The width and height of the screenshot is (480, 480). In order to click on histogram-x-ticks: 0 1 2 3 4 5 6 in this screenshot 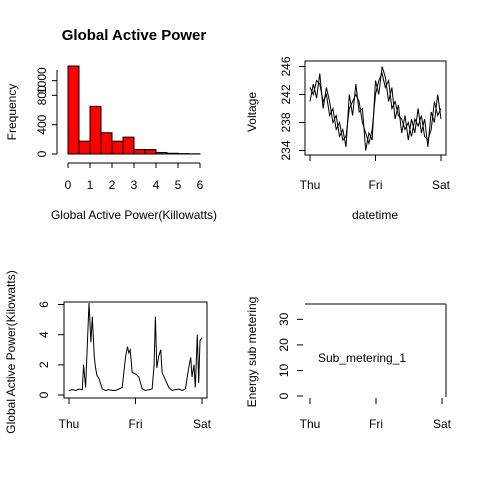, I will do `click(134, 177)`.